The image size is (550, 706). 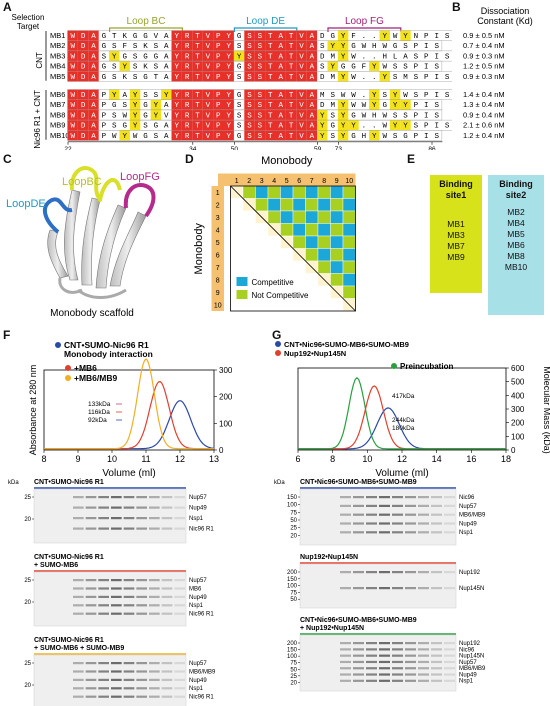 I want to click on loop-de-trace, so click(x=57, y=215).